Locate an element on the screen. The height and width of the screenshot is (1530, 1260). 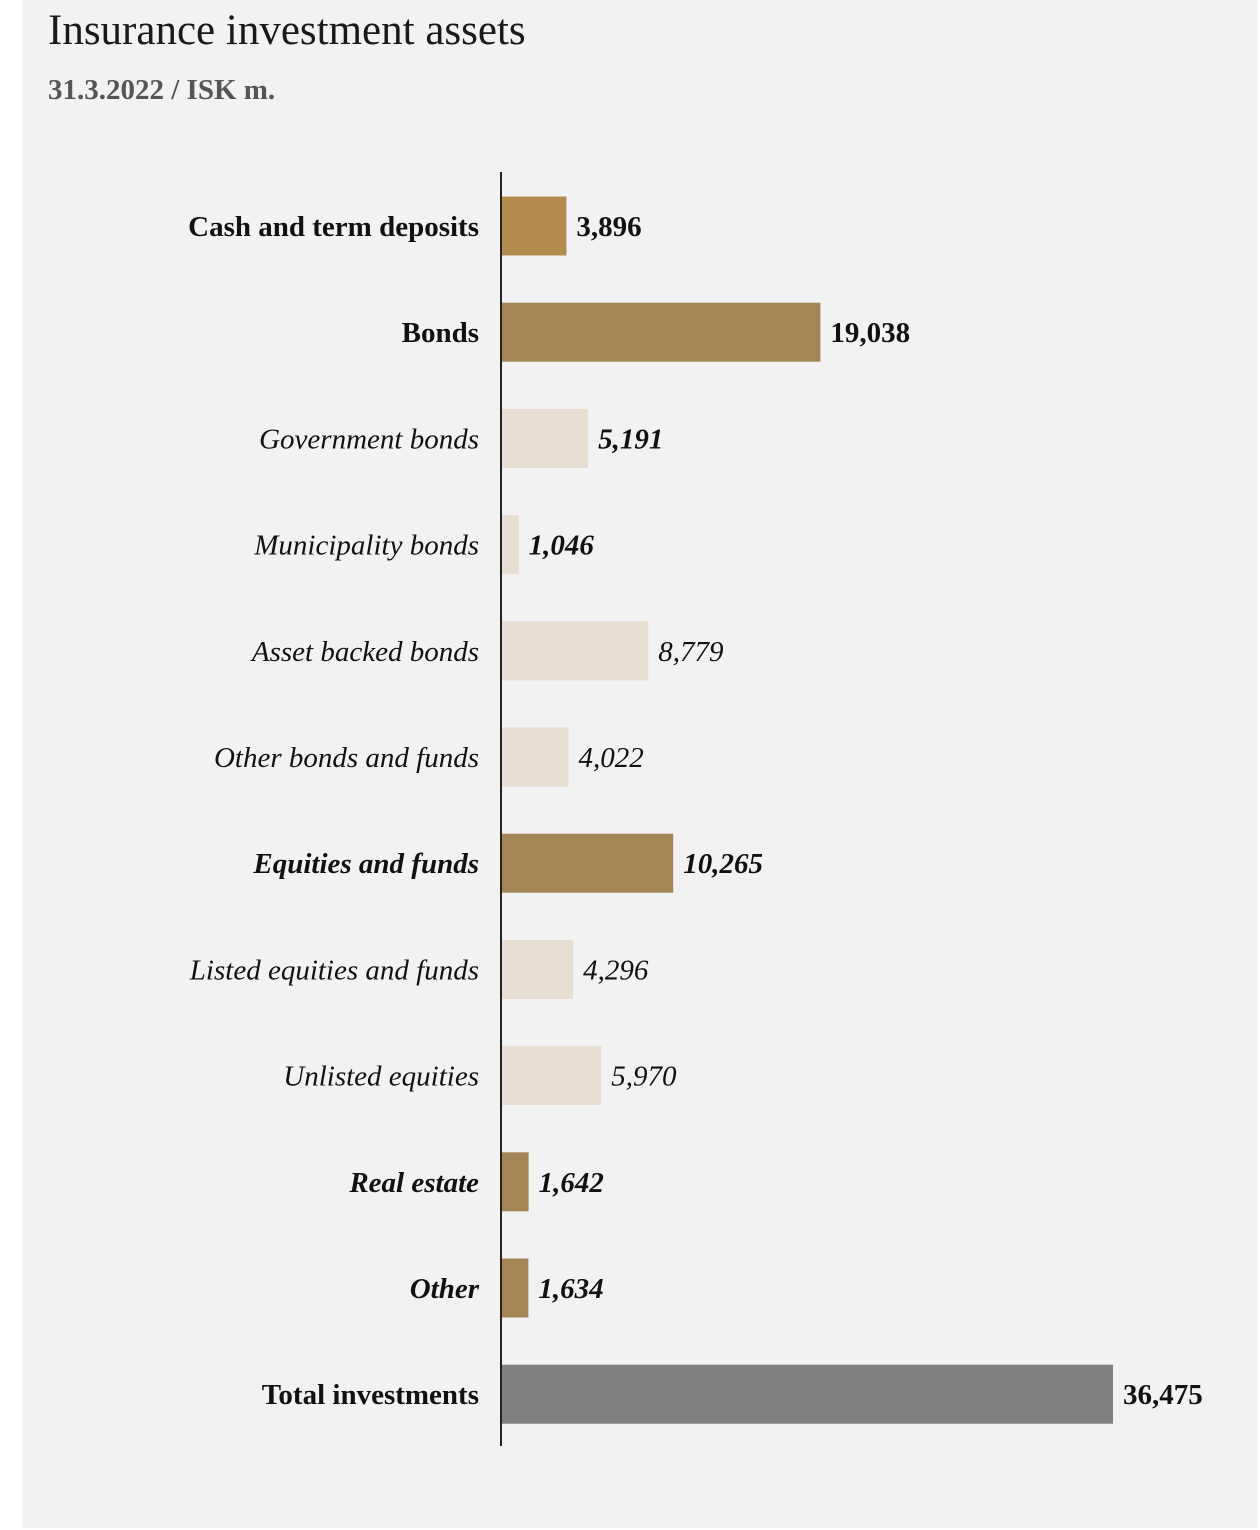
bar-government-bonds is located at coordinates (545, 438).